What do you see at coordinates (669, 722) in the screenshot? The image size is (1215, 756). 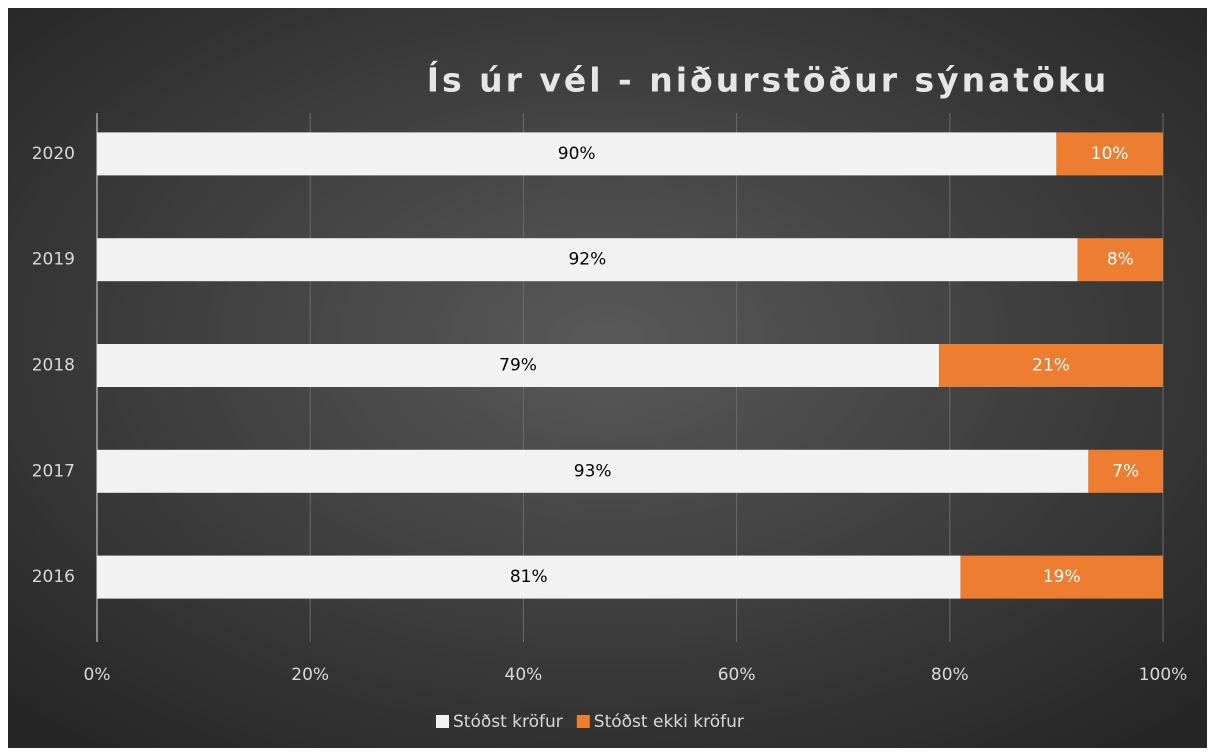 I see `legend-label: Stóðst ekki kröfur` at bounding box center [669, 722].